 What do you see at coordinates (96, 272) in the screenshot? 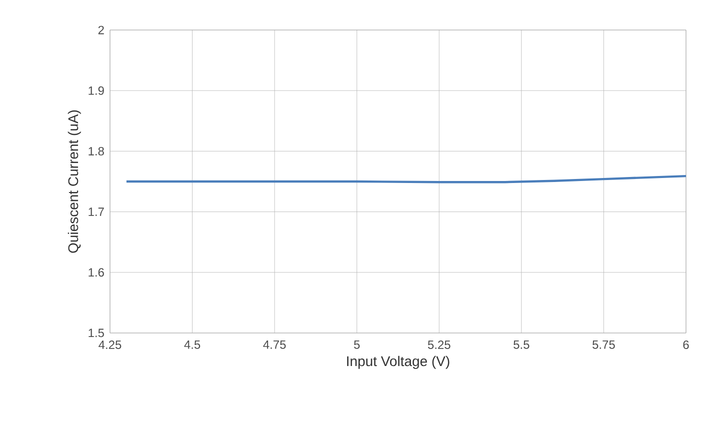
I see `y-tick-label: 1.6` at bounding box center [96, 272].